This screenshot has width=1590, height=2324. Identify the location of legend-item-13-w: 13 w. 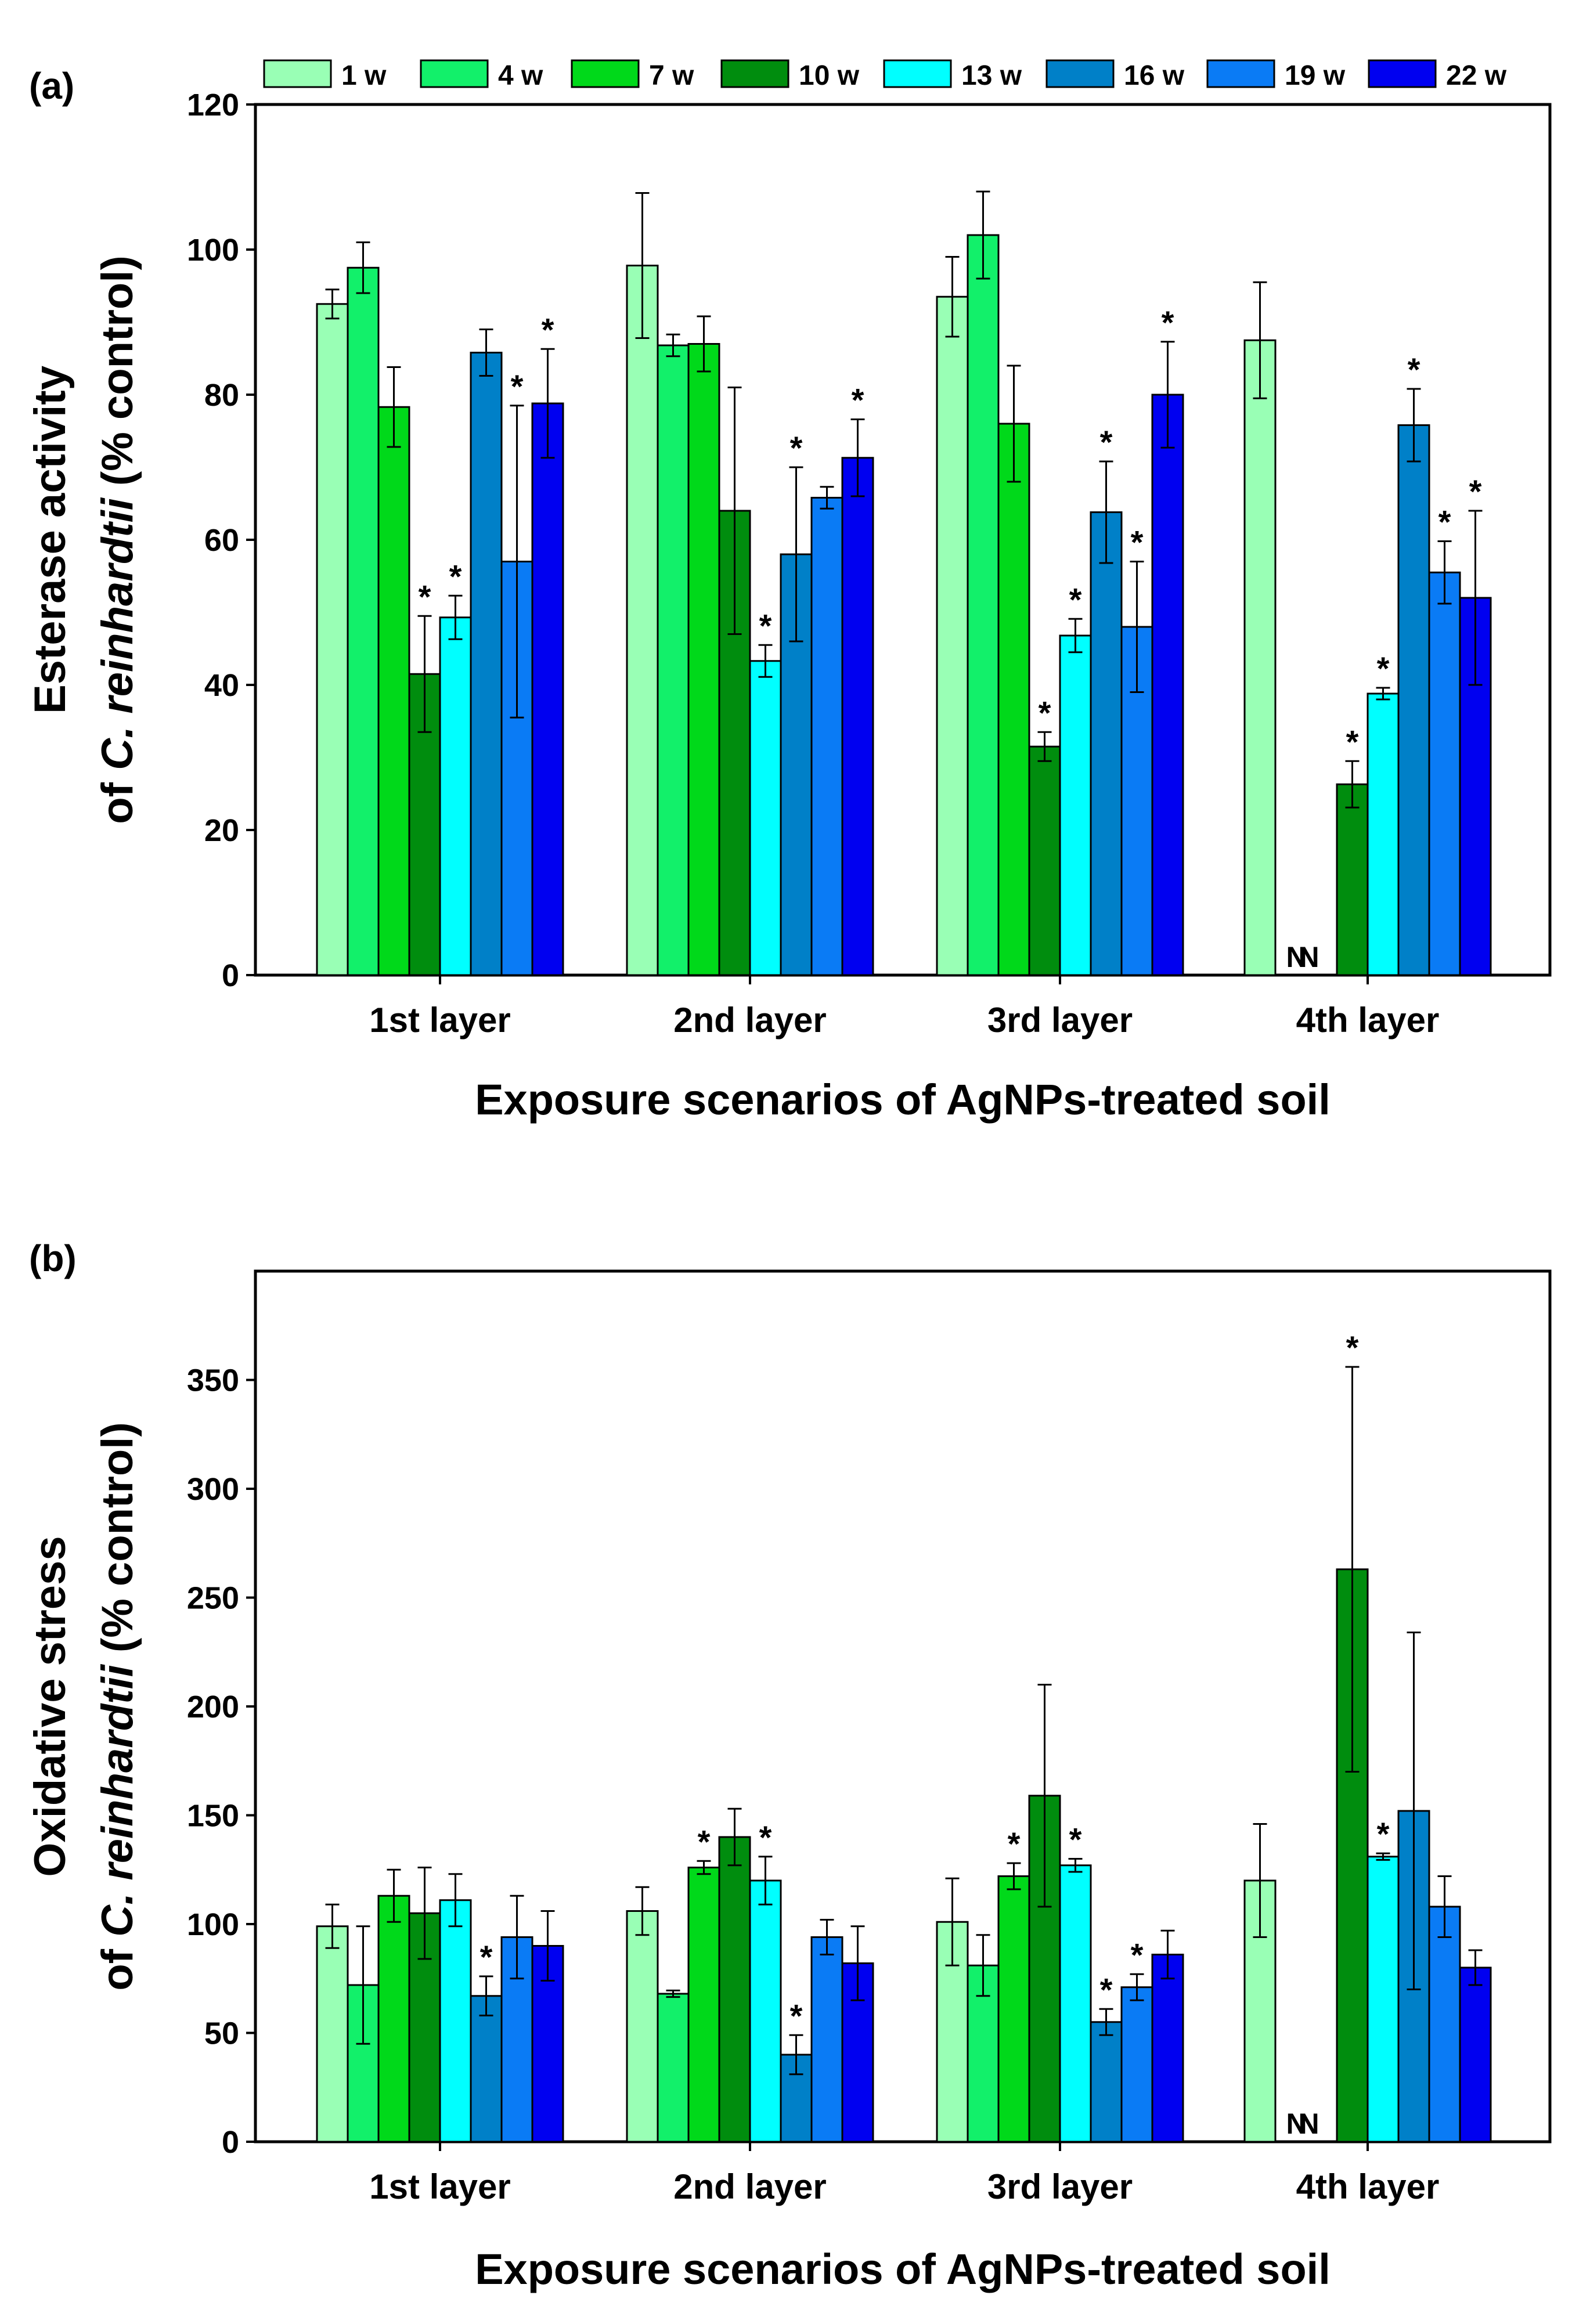
(952, 75).